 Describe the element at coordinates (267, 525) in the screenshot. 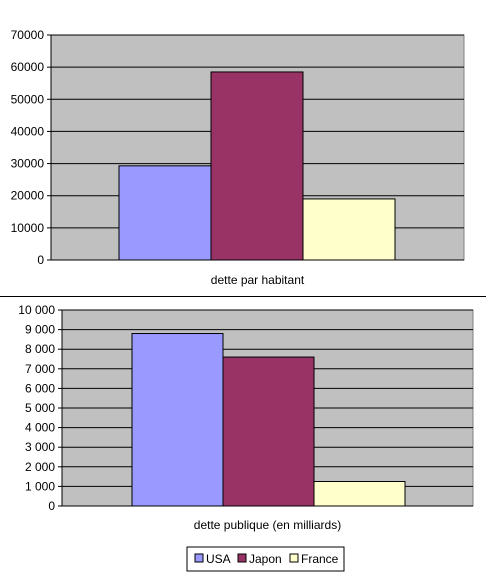

I see `x-axis-label: dette publique (en milliards)` at that location.